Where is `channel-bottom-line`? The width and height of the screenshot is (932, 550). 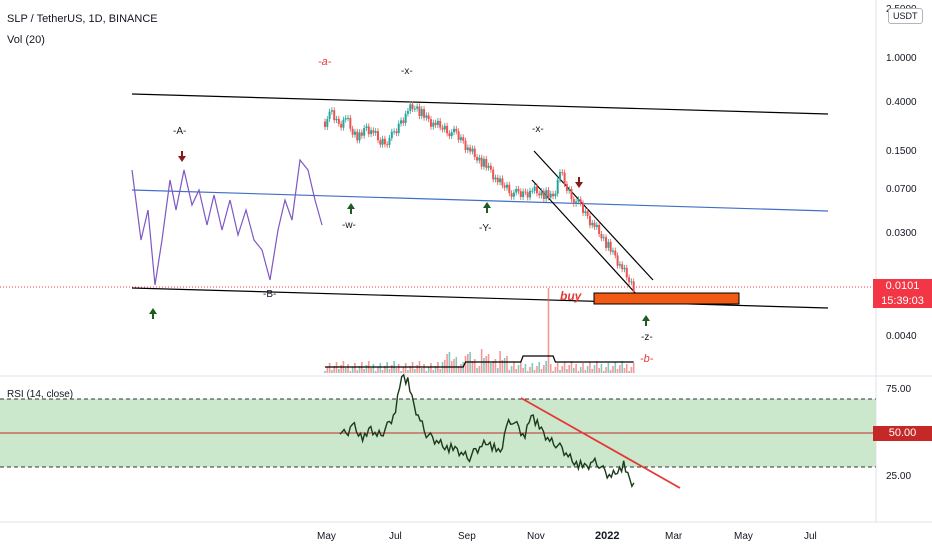
channel-bottom-line is located at coordinates (480, 298).